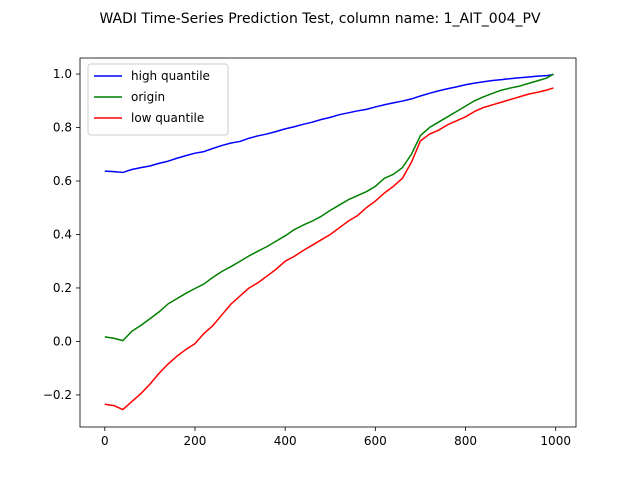 This screenshot has height=484, width=640. I want to click on x-tick-label: 1000, so click(555, 441).